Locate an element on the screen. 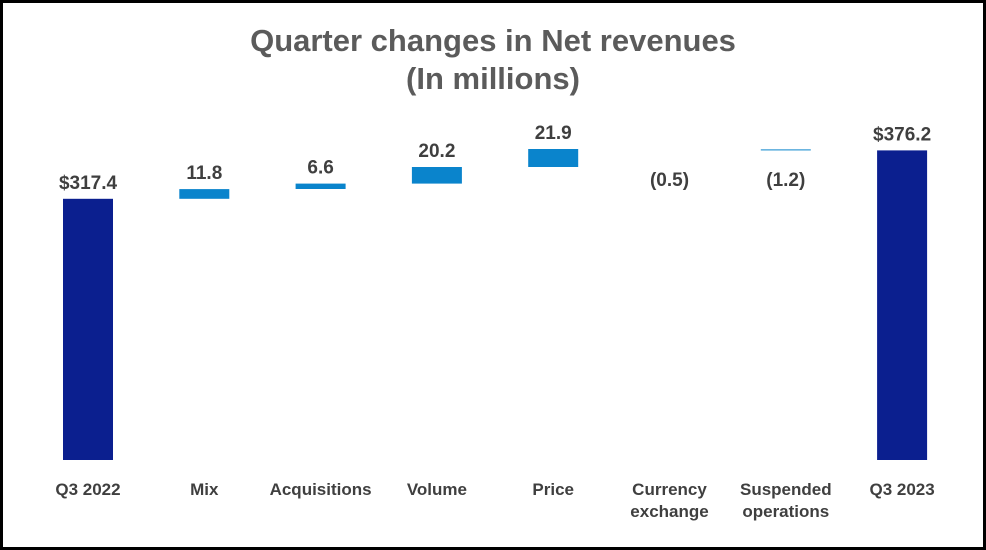 The height and width of the screenshot is (550, 986). value-label-4: 21.9 is located at coordinates (553, 133).